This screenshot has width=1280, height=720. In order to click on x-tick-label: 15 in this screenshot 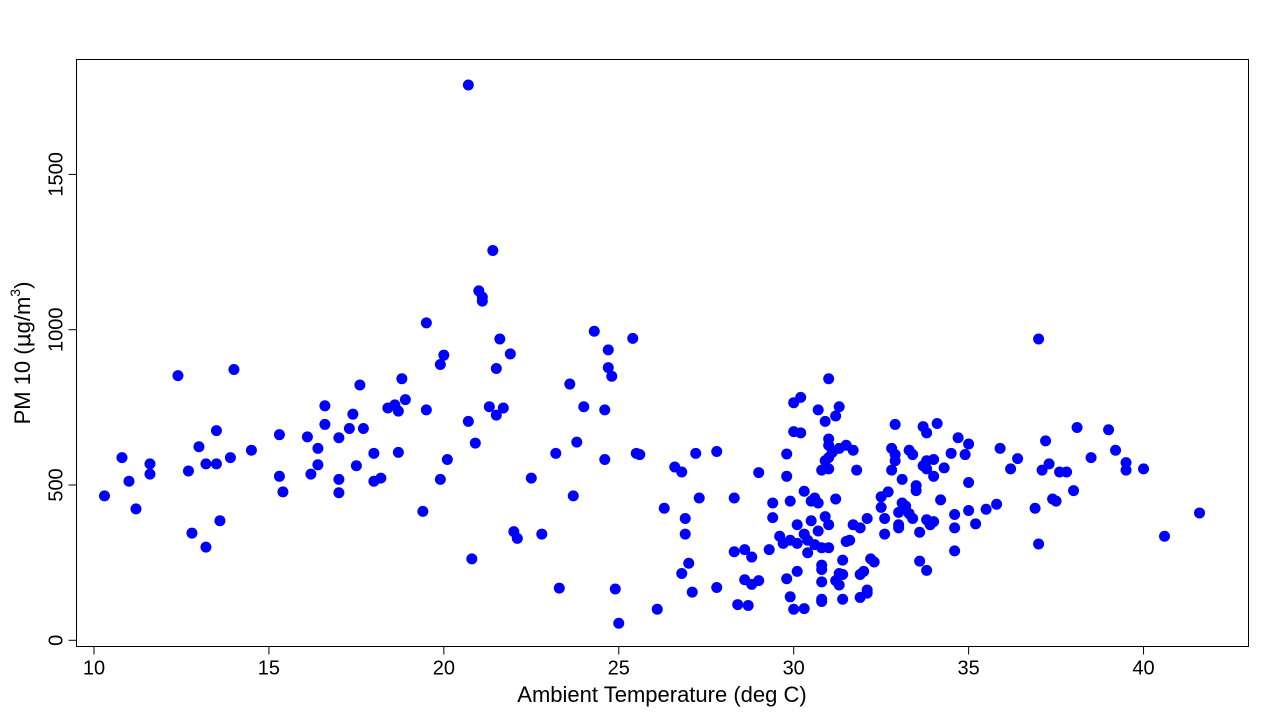, I will do `click(269, 669)`.